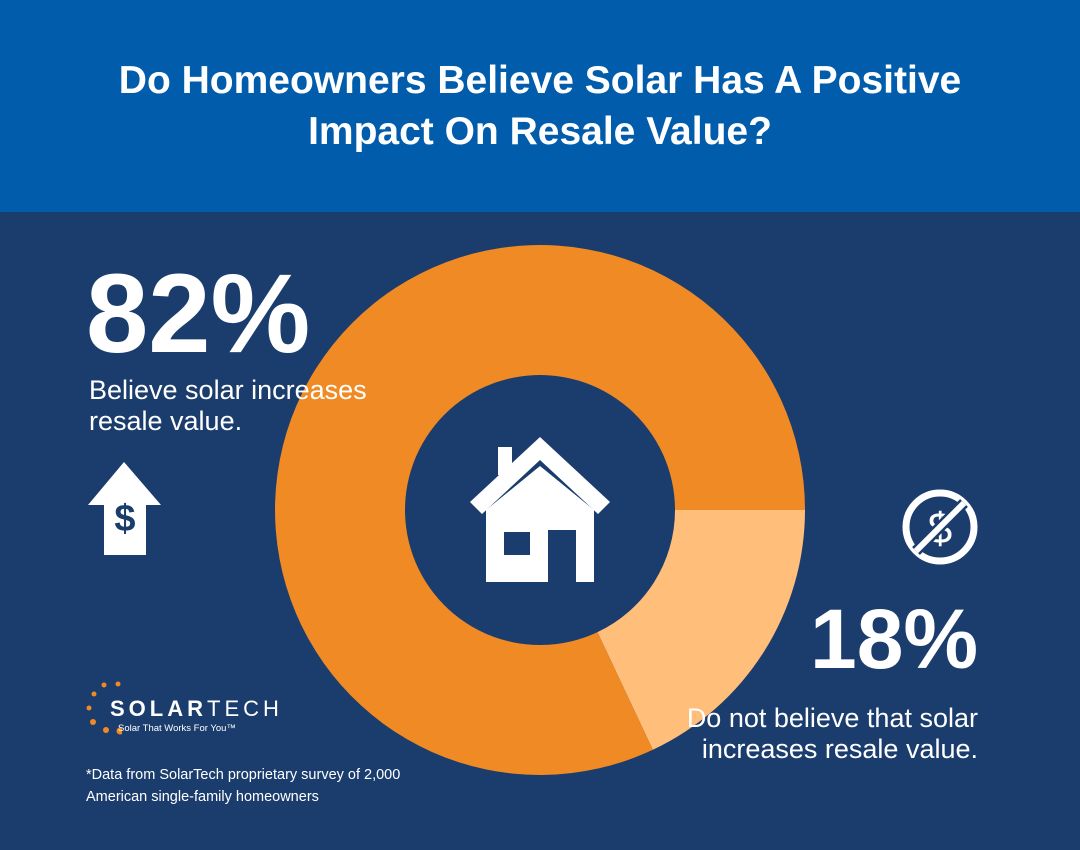  I want to click on sun-dots-icon, so click(105, 708).